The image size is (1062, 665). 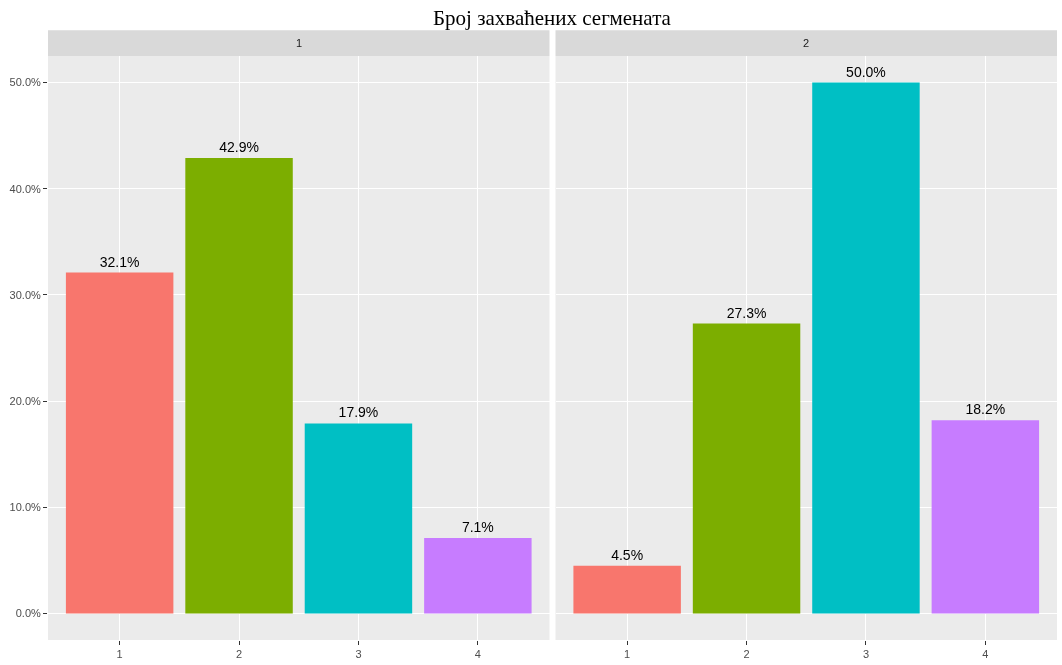 What do you see at coordinates (25, 188) in the screenshot?
I see `y-tick-label: 40.0%` at bounding box center [25, 188].